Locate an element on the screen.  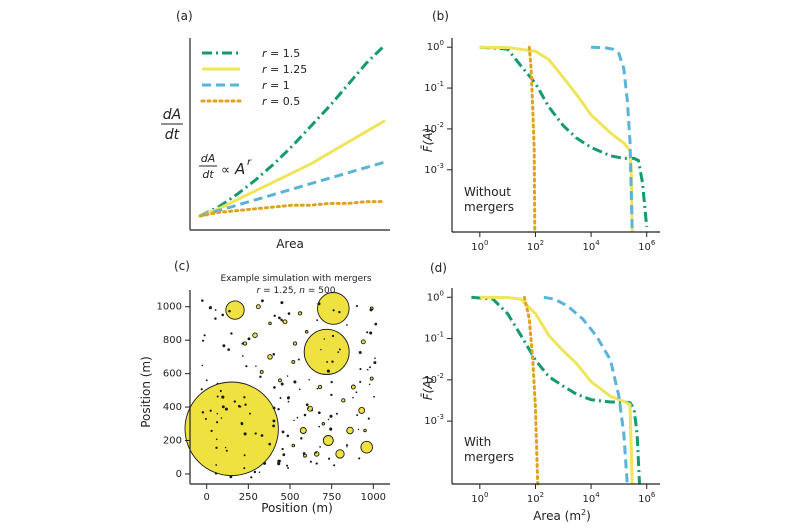
panel-c-xtick-label-2: 500 is located at coordinates (289, 497).